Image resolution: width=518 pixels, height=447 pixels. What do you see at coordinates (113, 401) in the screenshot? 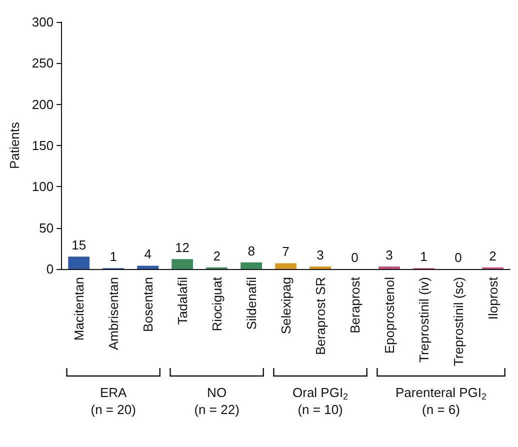
I see `text: ERA (n = 20)` at bounding box center [113, 401].